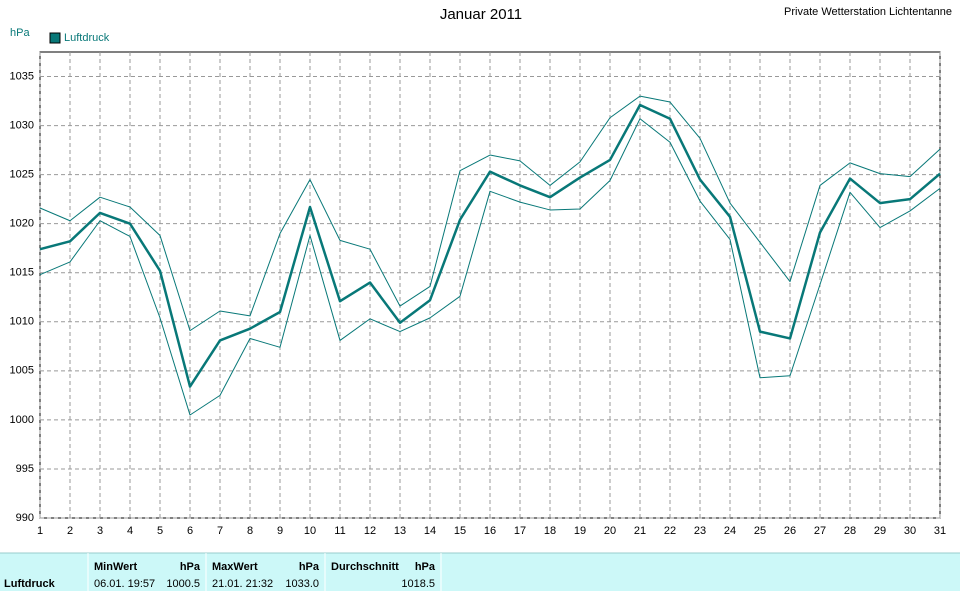 Image resolution: width=960 pixels, height=591 pixels. What do you see at coordinates (116, 567) in the screenshot?
I see `col-header: MinWert` at bounding box center [116, 567].